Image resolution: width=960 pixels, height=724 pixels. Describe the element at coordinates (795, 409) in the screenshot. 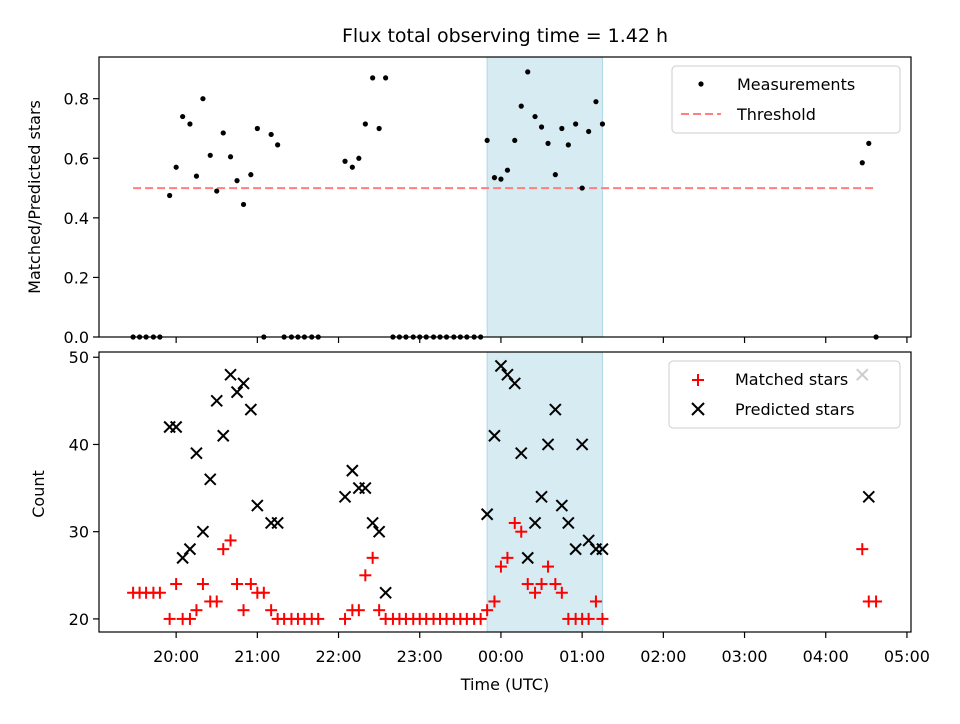

I see `legend-predicted-label: Predicted stars` at that location.